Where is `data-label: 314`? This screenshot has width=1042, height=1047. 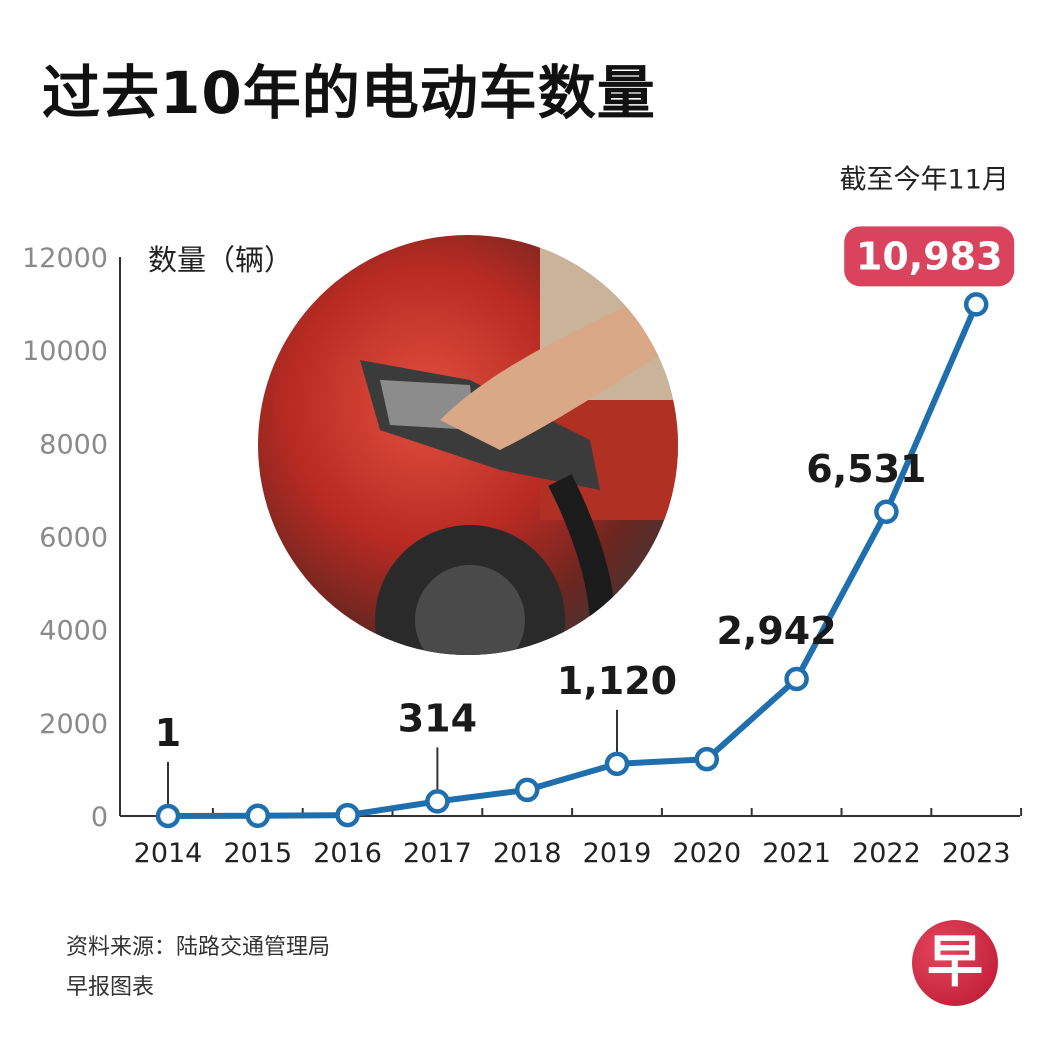
data-label: 314 is located at coordinates (437, 718).